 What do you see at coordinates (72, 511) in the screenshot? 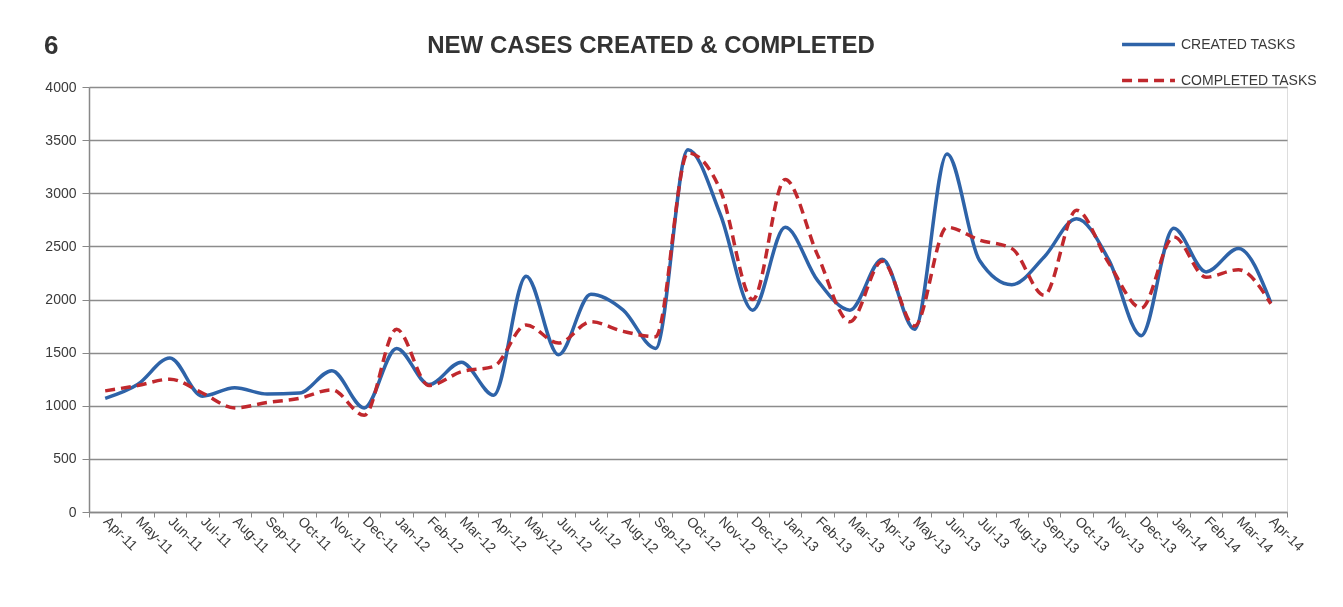
I see `y-tick-label: 0` at bounding box center [72, 511].